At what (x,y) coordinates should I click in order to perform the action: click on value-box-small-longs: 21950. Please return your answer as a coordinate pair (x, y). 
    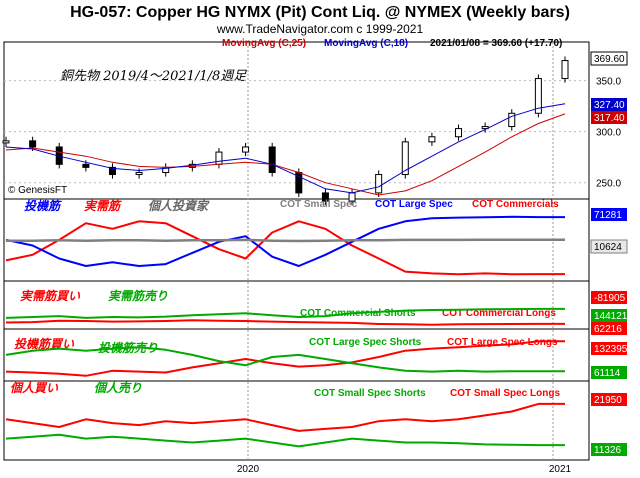
    Looking at the image, I should click on (609, 399).